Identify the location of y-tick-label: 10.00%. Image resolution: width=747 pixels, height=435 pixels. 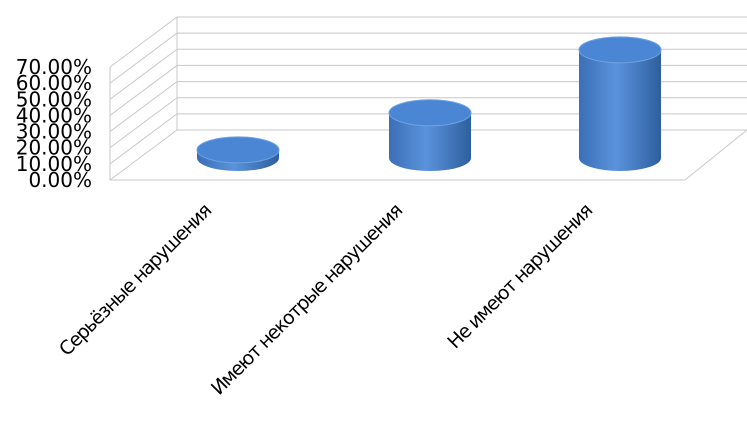
(54, 164).